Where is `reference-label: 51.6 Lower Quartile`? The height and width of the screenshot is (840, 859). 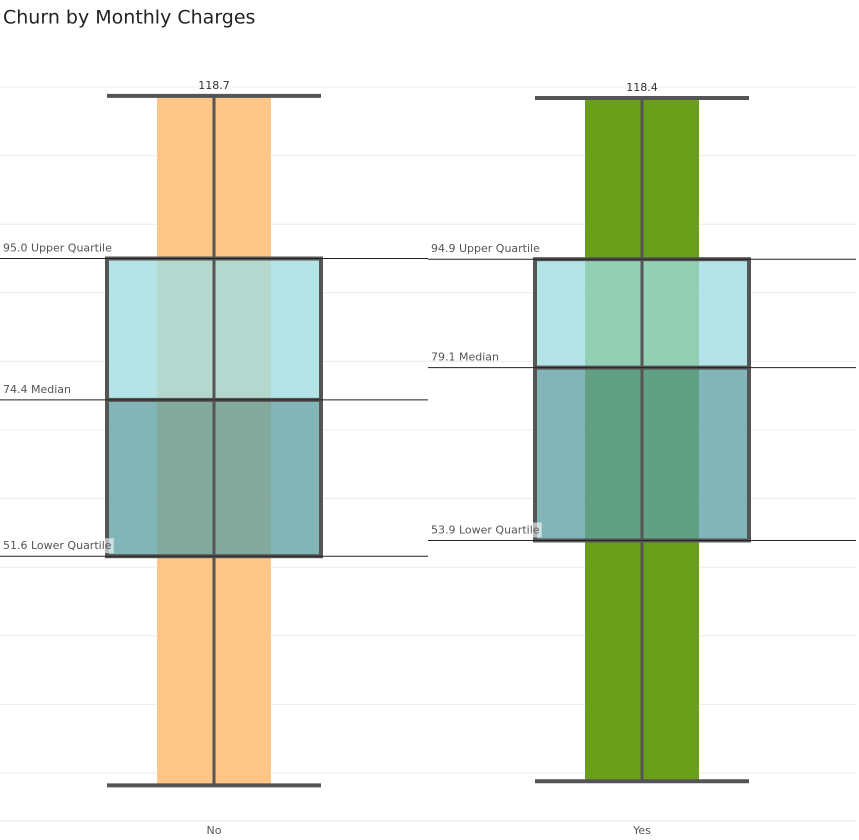
reference-label: 51.6 Lower Quartile is located at coordinates (57, 545).